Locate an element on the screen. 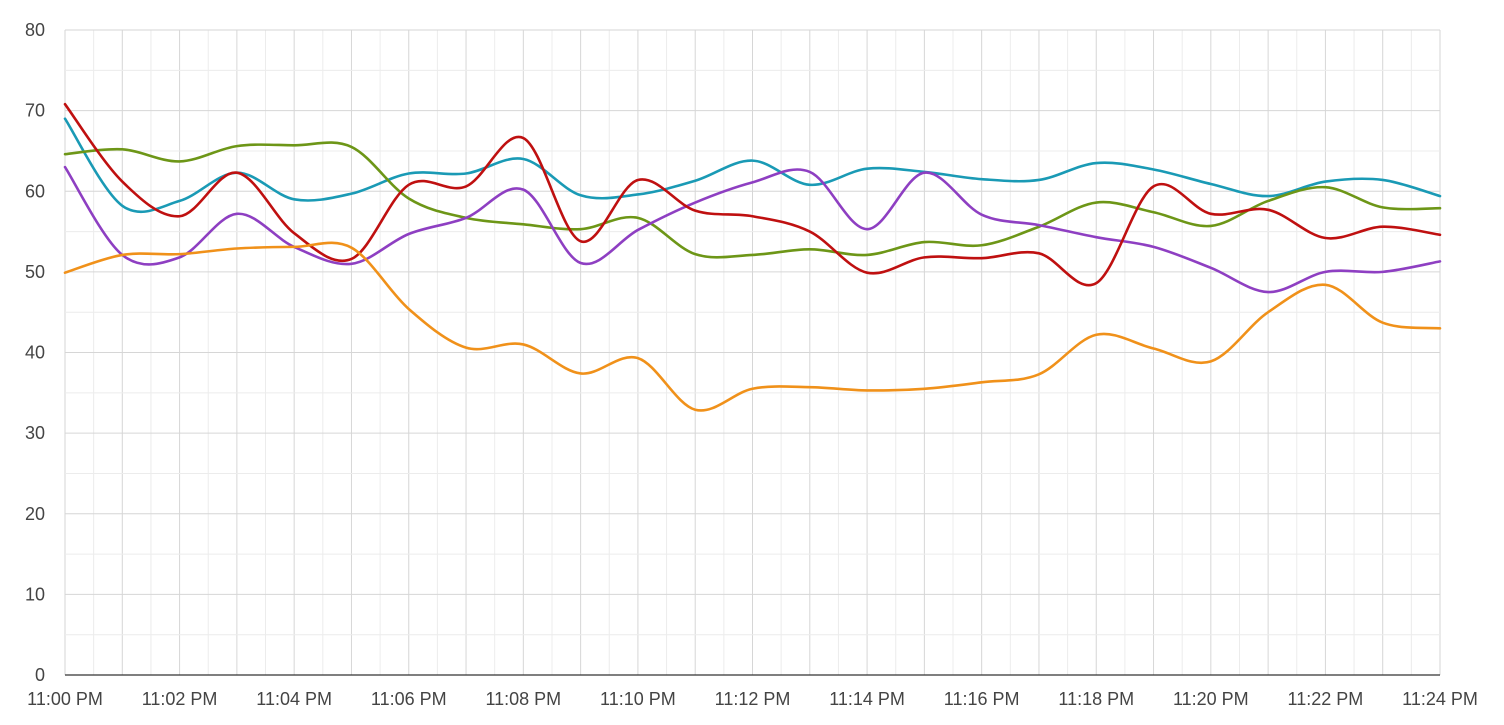  x-tick-label: 11:06 PM is located at coordinates (409, 699).